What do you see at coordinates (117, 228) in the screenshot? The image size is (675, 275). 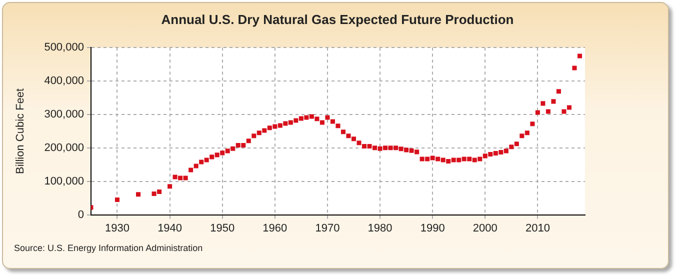 I see `x-tick-label: 1930` at bounding box center [117, 228].